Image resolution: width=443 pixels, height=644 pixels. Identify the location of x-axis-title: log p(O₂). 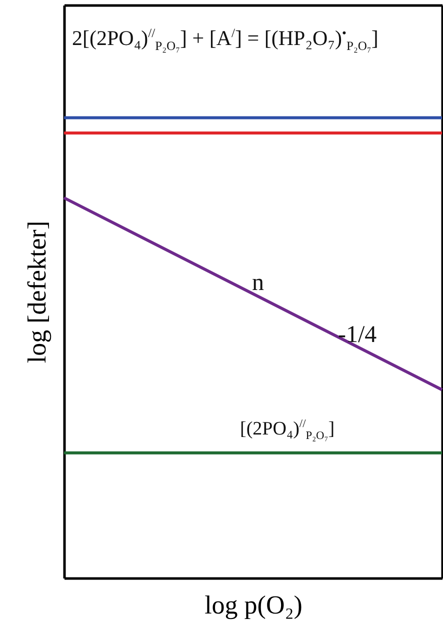
(253, 605).